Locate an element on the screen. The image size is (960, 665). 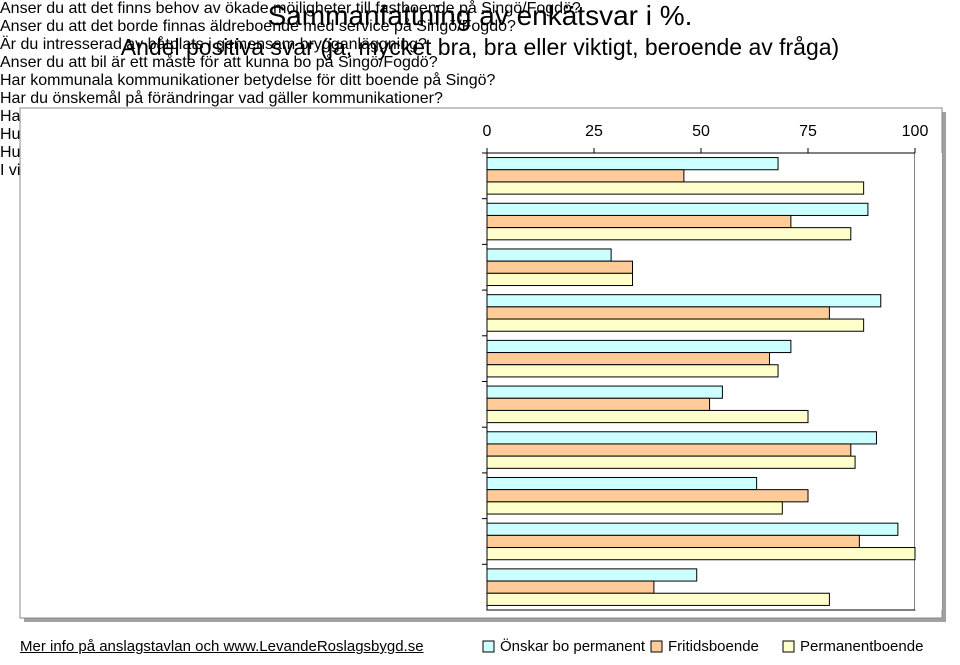
x-tick-label: 75 is located at coordinates (808, 131).